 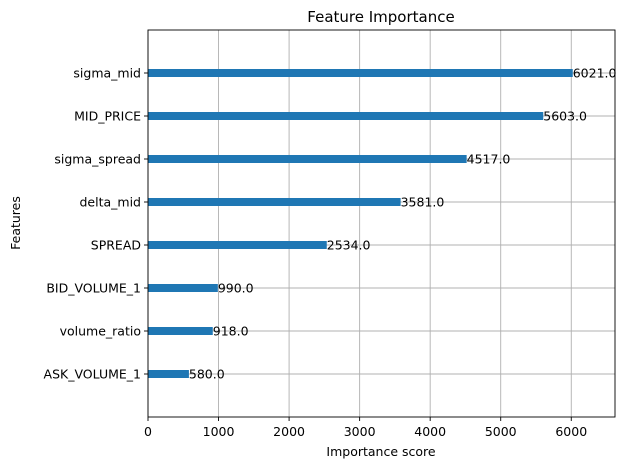 I want to click on bar-value-label: 3581.0, so click(x=423, y=202).